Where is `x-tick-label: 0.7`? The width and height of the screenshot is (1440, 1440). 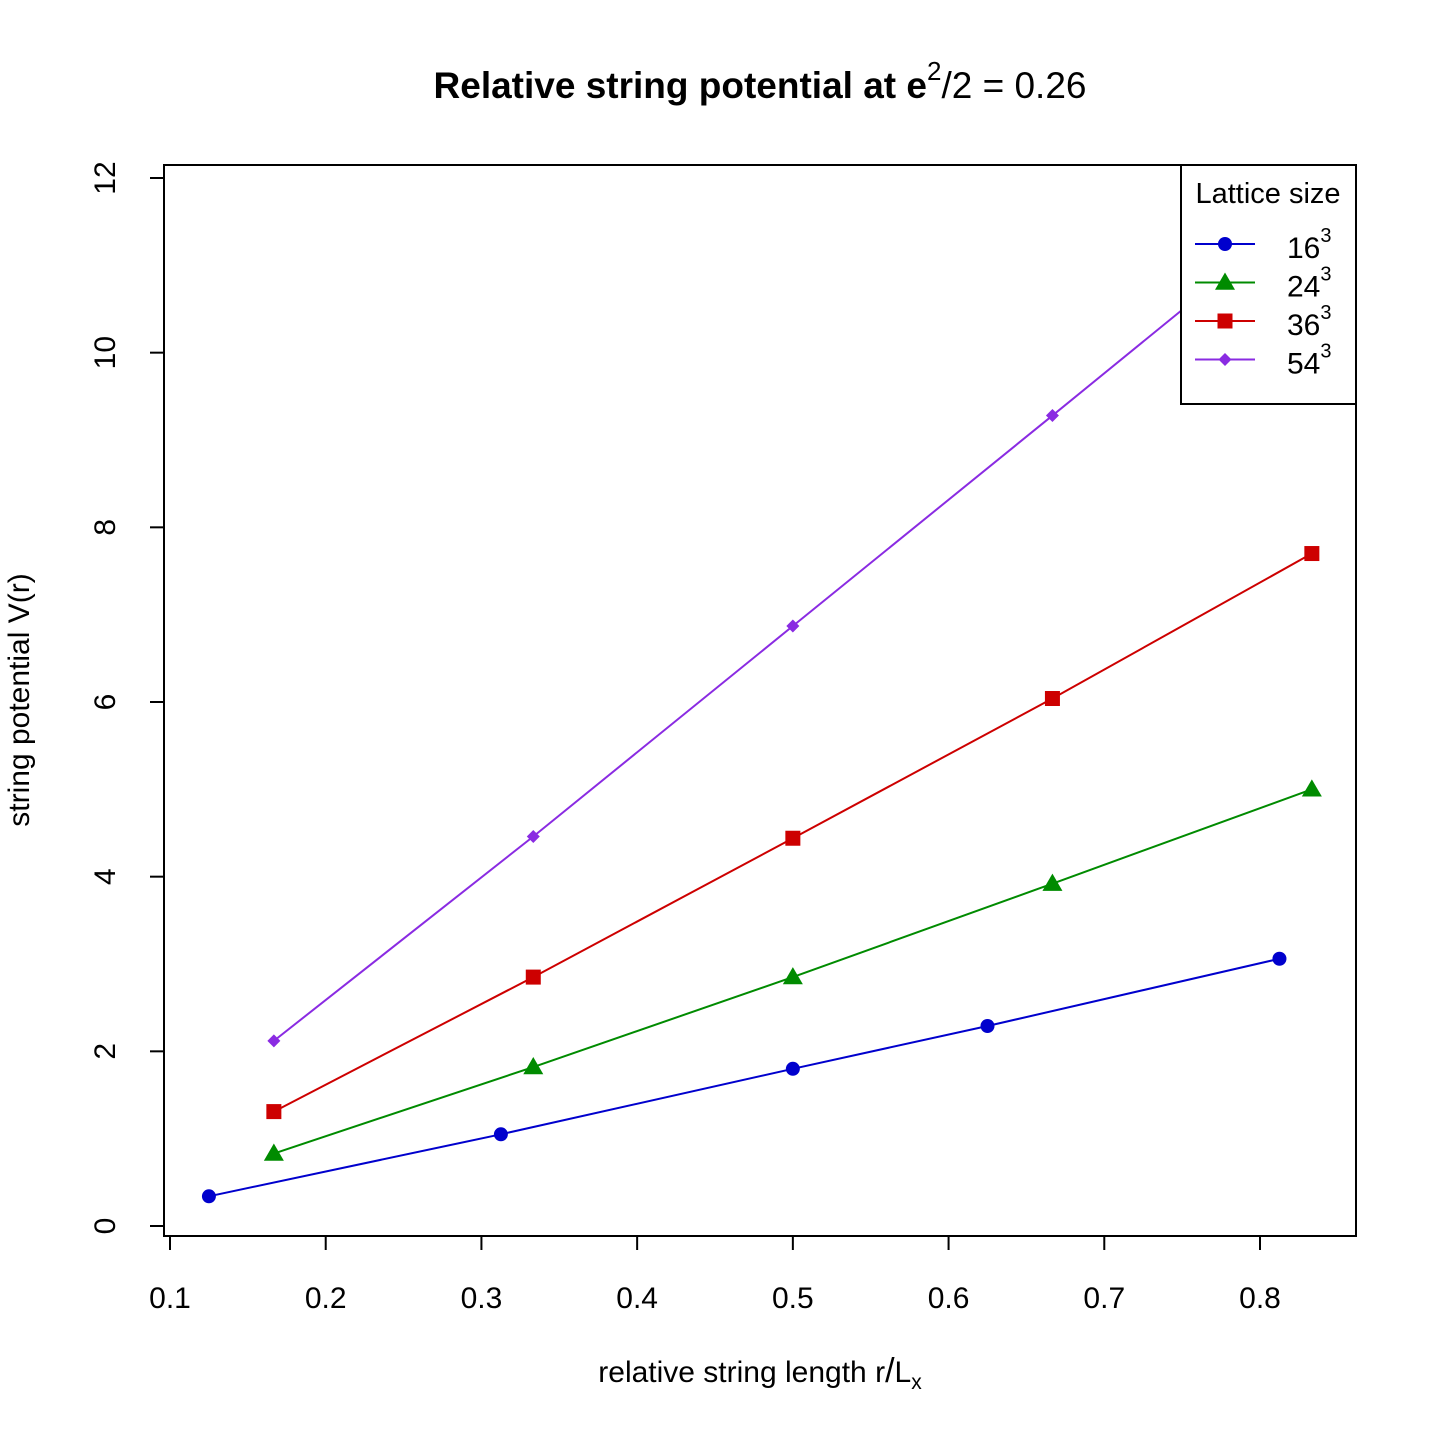
x-tick-label: 0.7 is located at coordinates (1104, 1298).